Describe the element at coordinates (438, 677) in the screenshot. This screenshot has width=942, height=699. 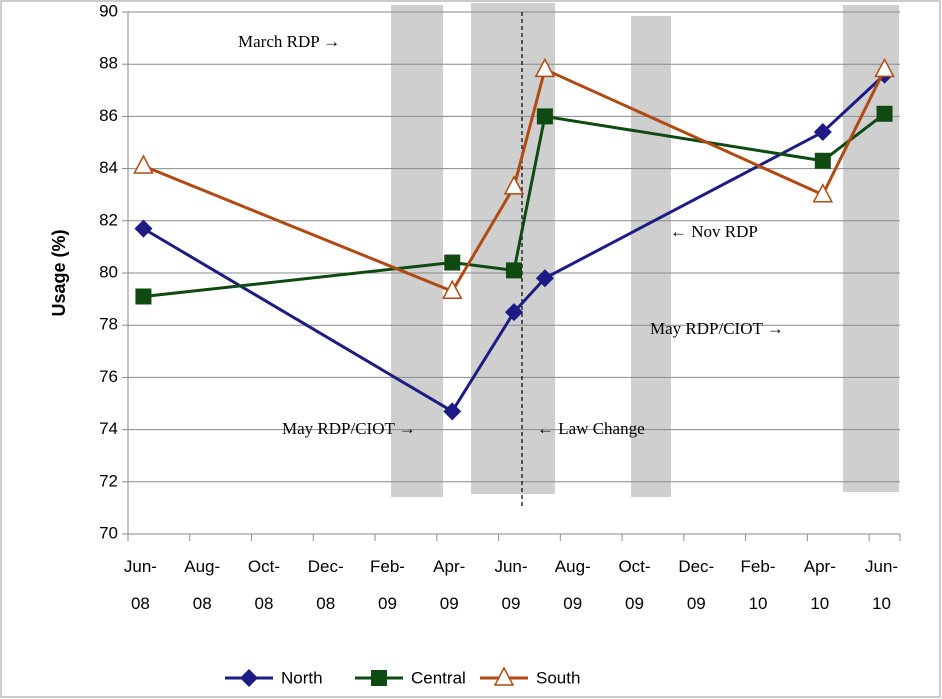
I see `legend-label: Central` at that location.